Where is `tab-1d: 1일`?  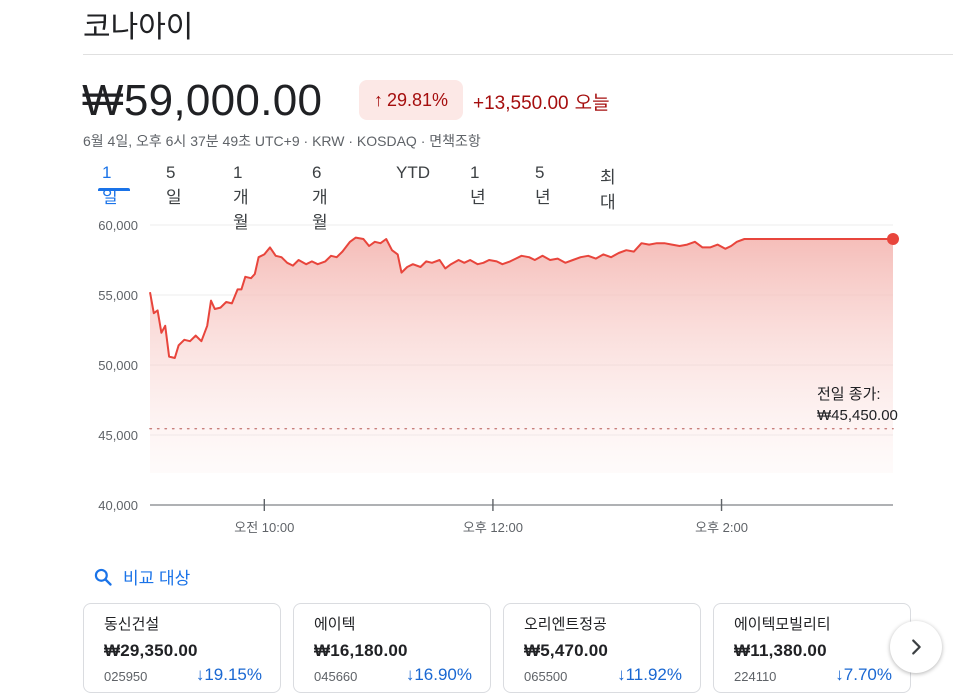
tab-1d: 1일 is located at coordinates (110, 185).